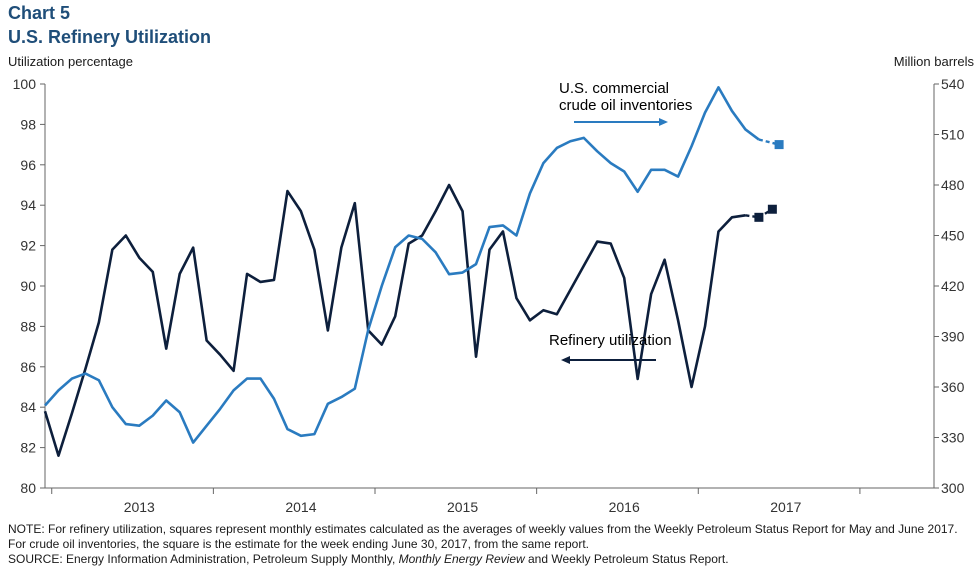 The width and height of the screenshot is (980, 573). What do you see at coordinates (28, 205) in the screenshot?
I see `left-tick-label: 94` at bounding box center [28, 205].